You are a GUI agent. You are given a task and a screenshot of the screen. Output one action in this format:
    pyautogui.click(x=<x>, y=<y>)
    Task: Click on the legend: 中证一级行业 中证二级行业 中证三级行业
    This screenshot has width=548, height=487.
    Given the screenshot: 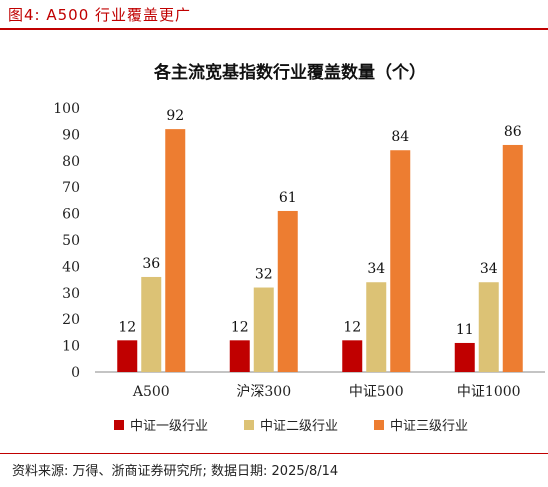 What is the action you would take?
    pyautogui.click(x=291, y=426)
    